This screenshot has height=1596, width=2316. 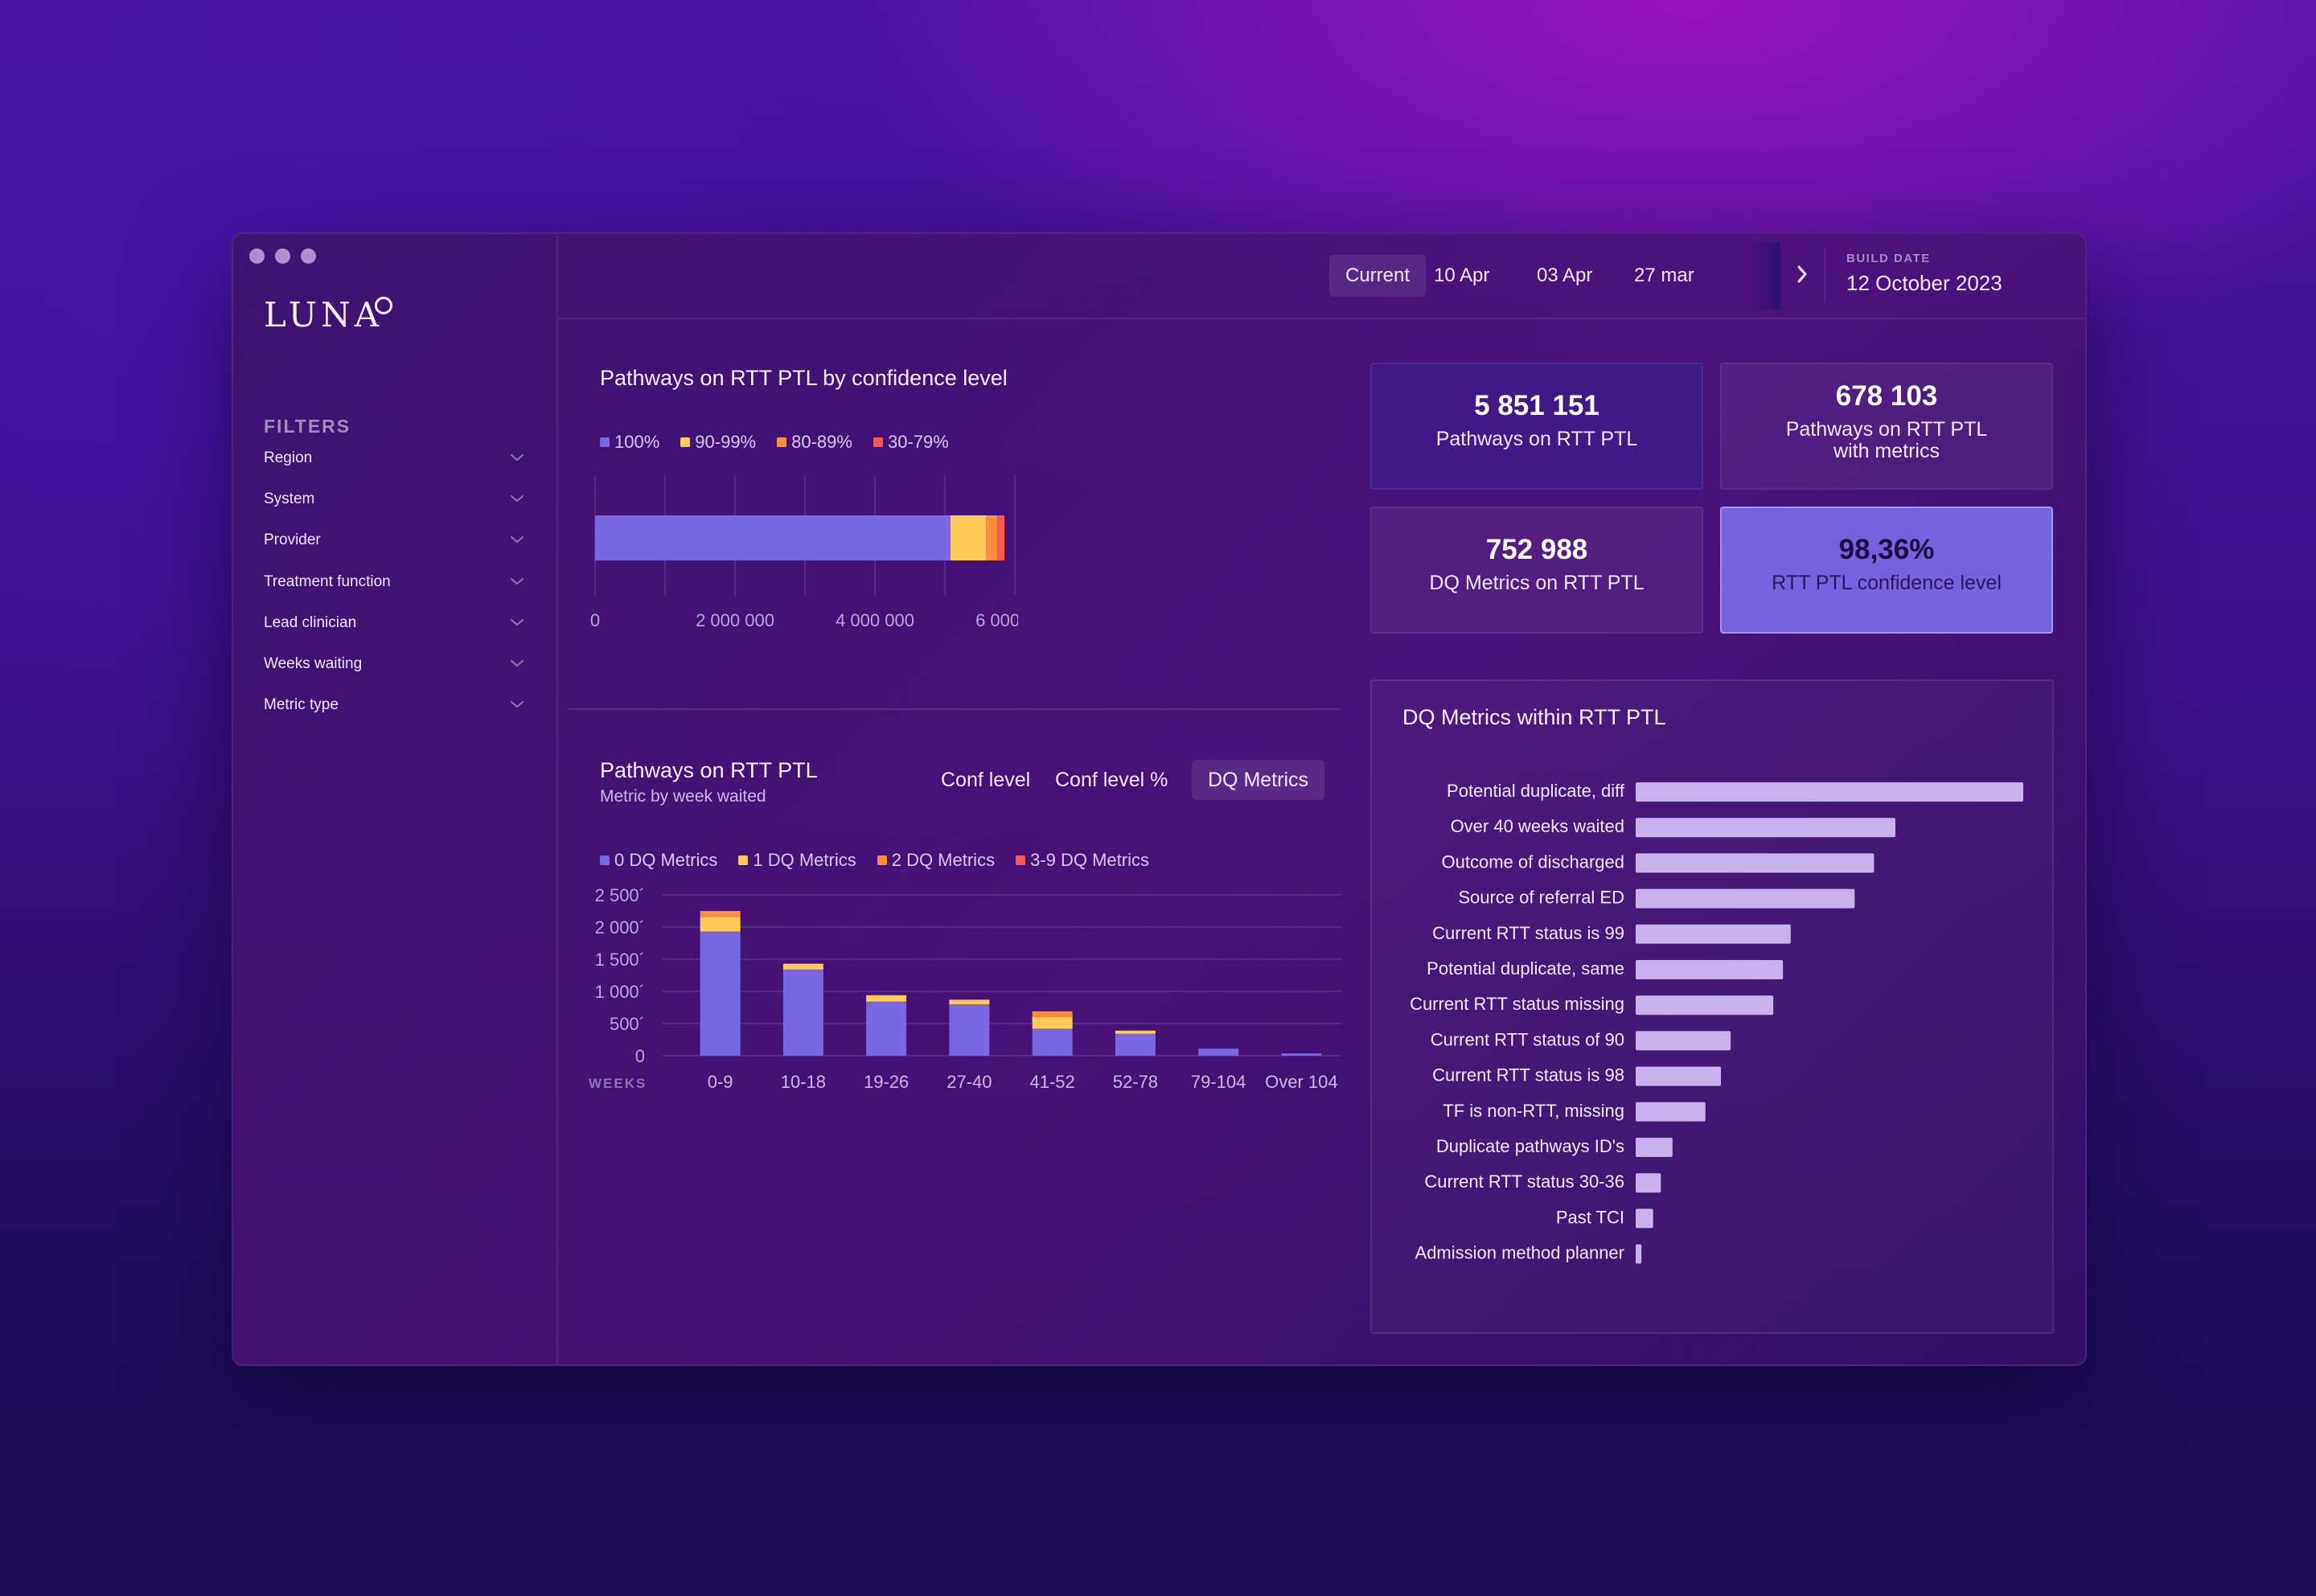 What do you see at coordinates (620, 960) in the screenshot?
I see `y-tick-label: 1 500´` at bounding box center [620, 960].